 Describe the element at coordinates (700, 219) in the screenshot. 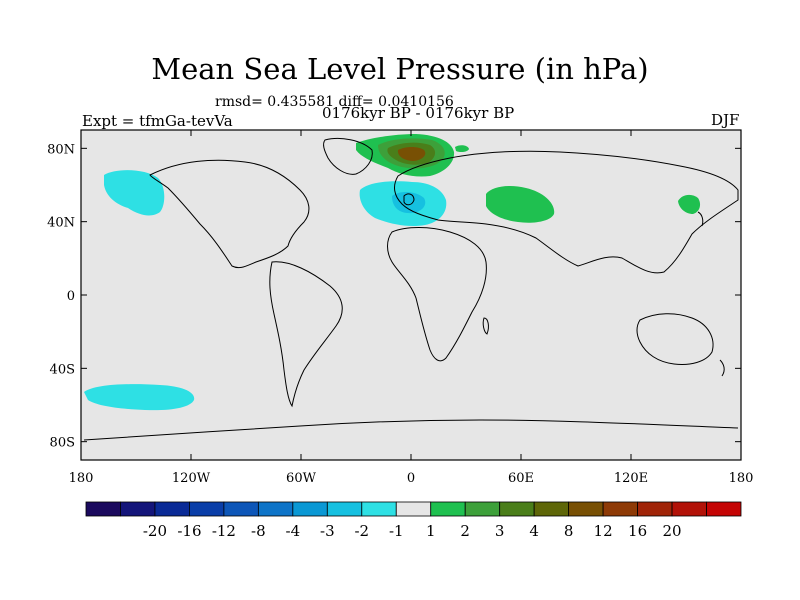

I see `japan-coast` at that location.